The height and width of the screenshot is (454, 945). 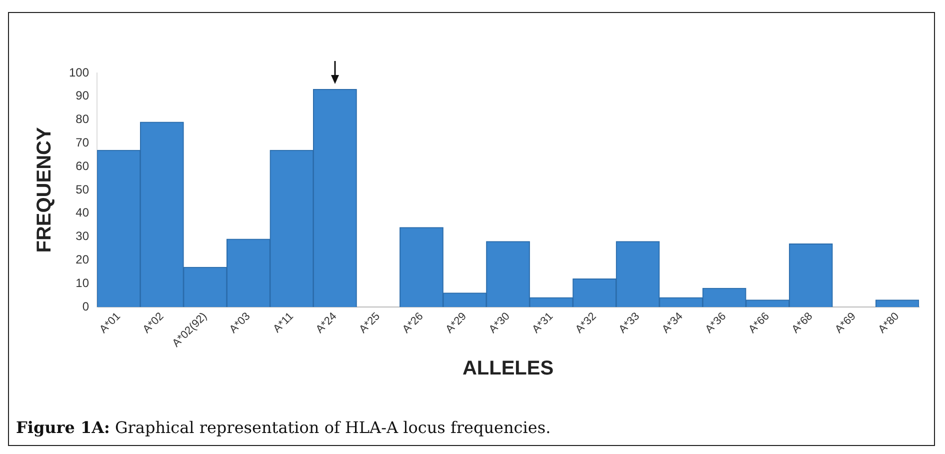 I want to click on y-axis-title: FREQUENCY, so click(x=45, y=189).